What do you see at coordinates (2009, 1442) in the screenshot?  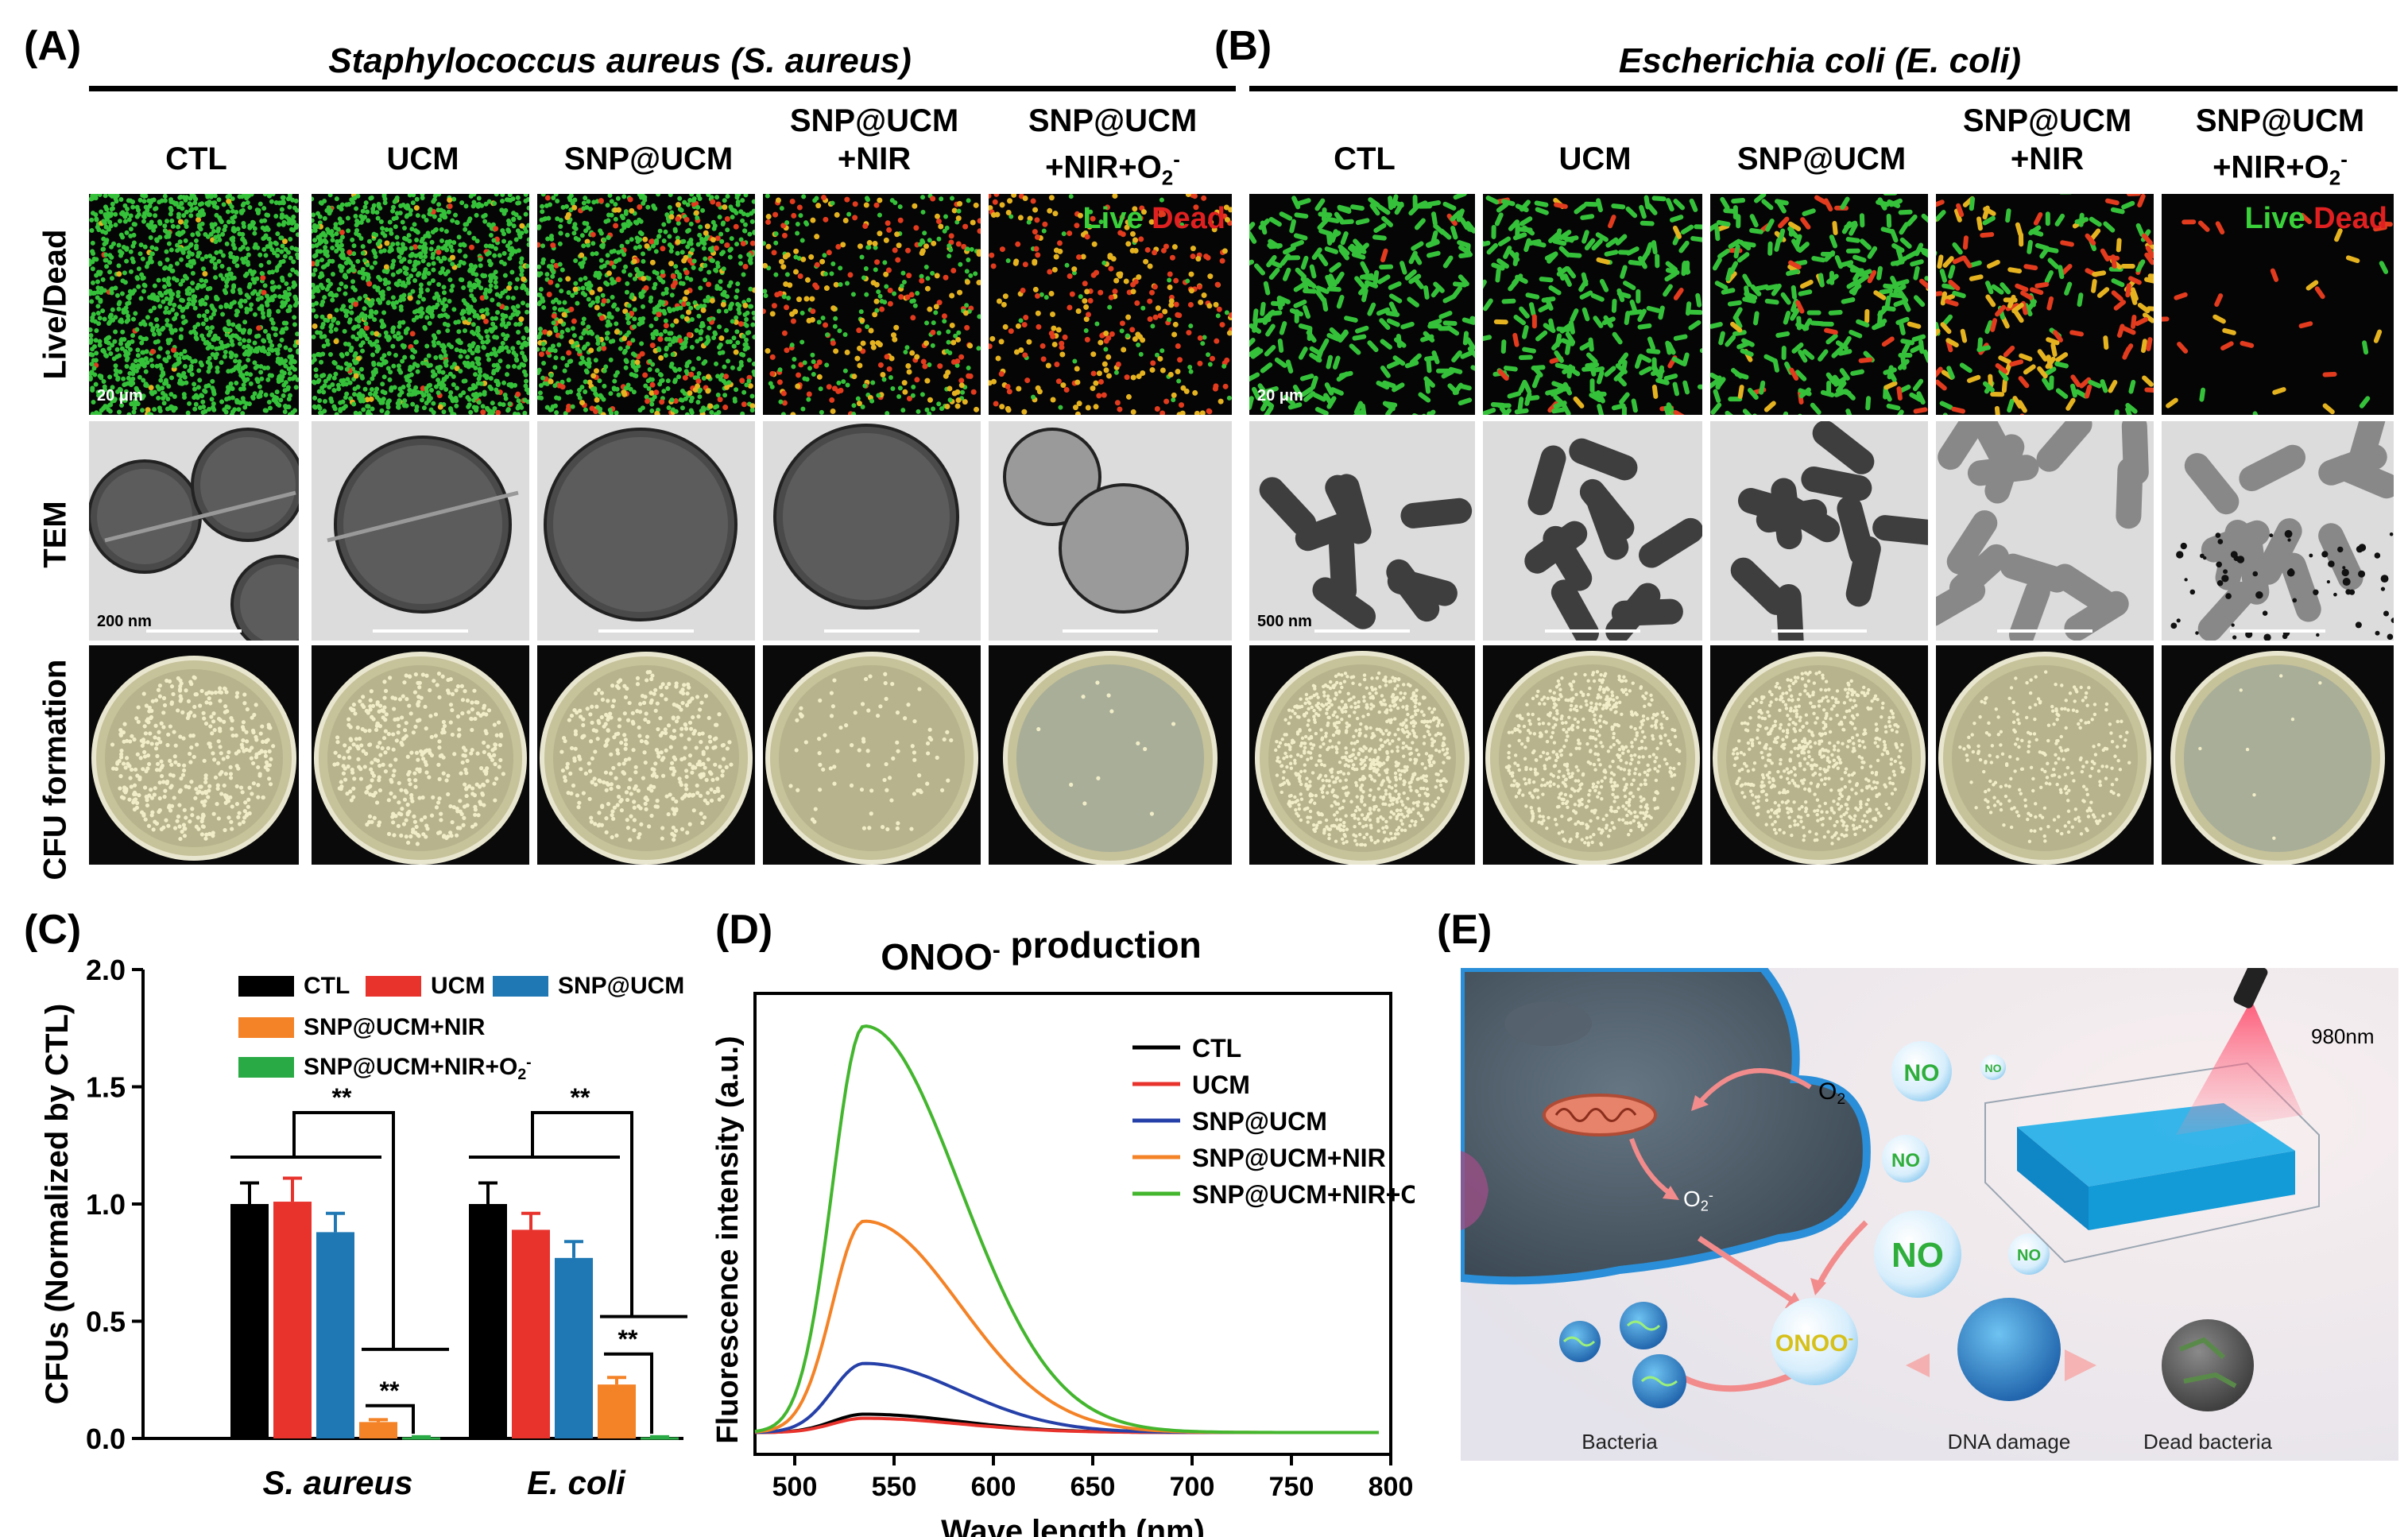 I see `dna-damage-label: DNA damage` at bounding box center [2009, 1442].